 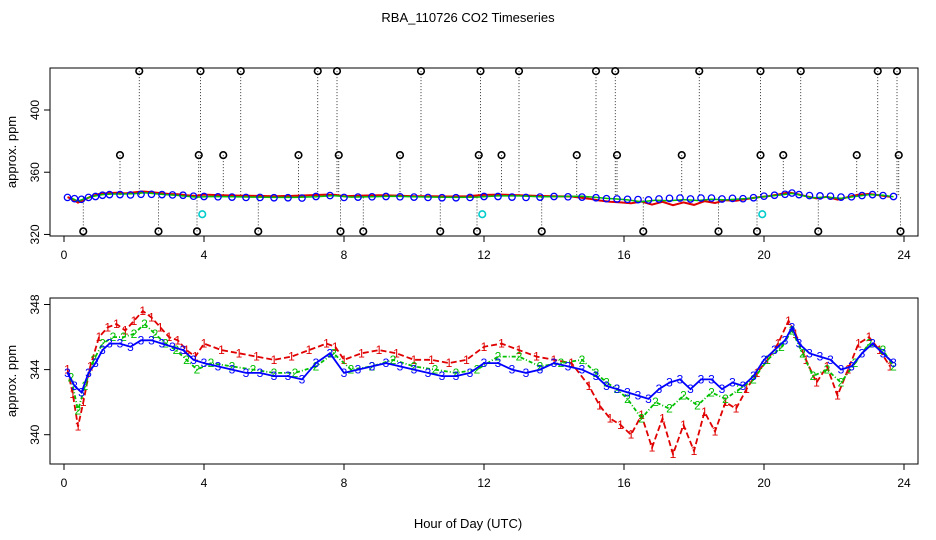 I want to click on top-x-tick-label: 16, so click(x=624, y=255).